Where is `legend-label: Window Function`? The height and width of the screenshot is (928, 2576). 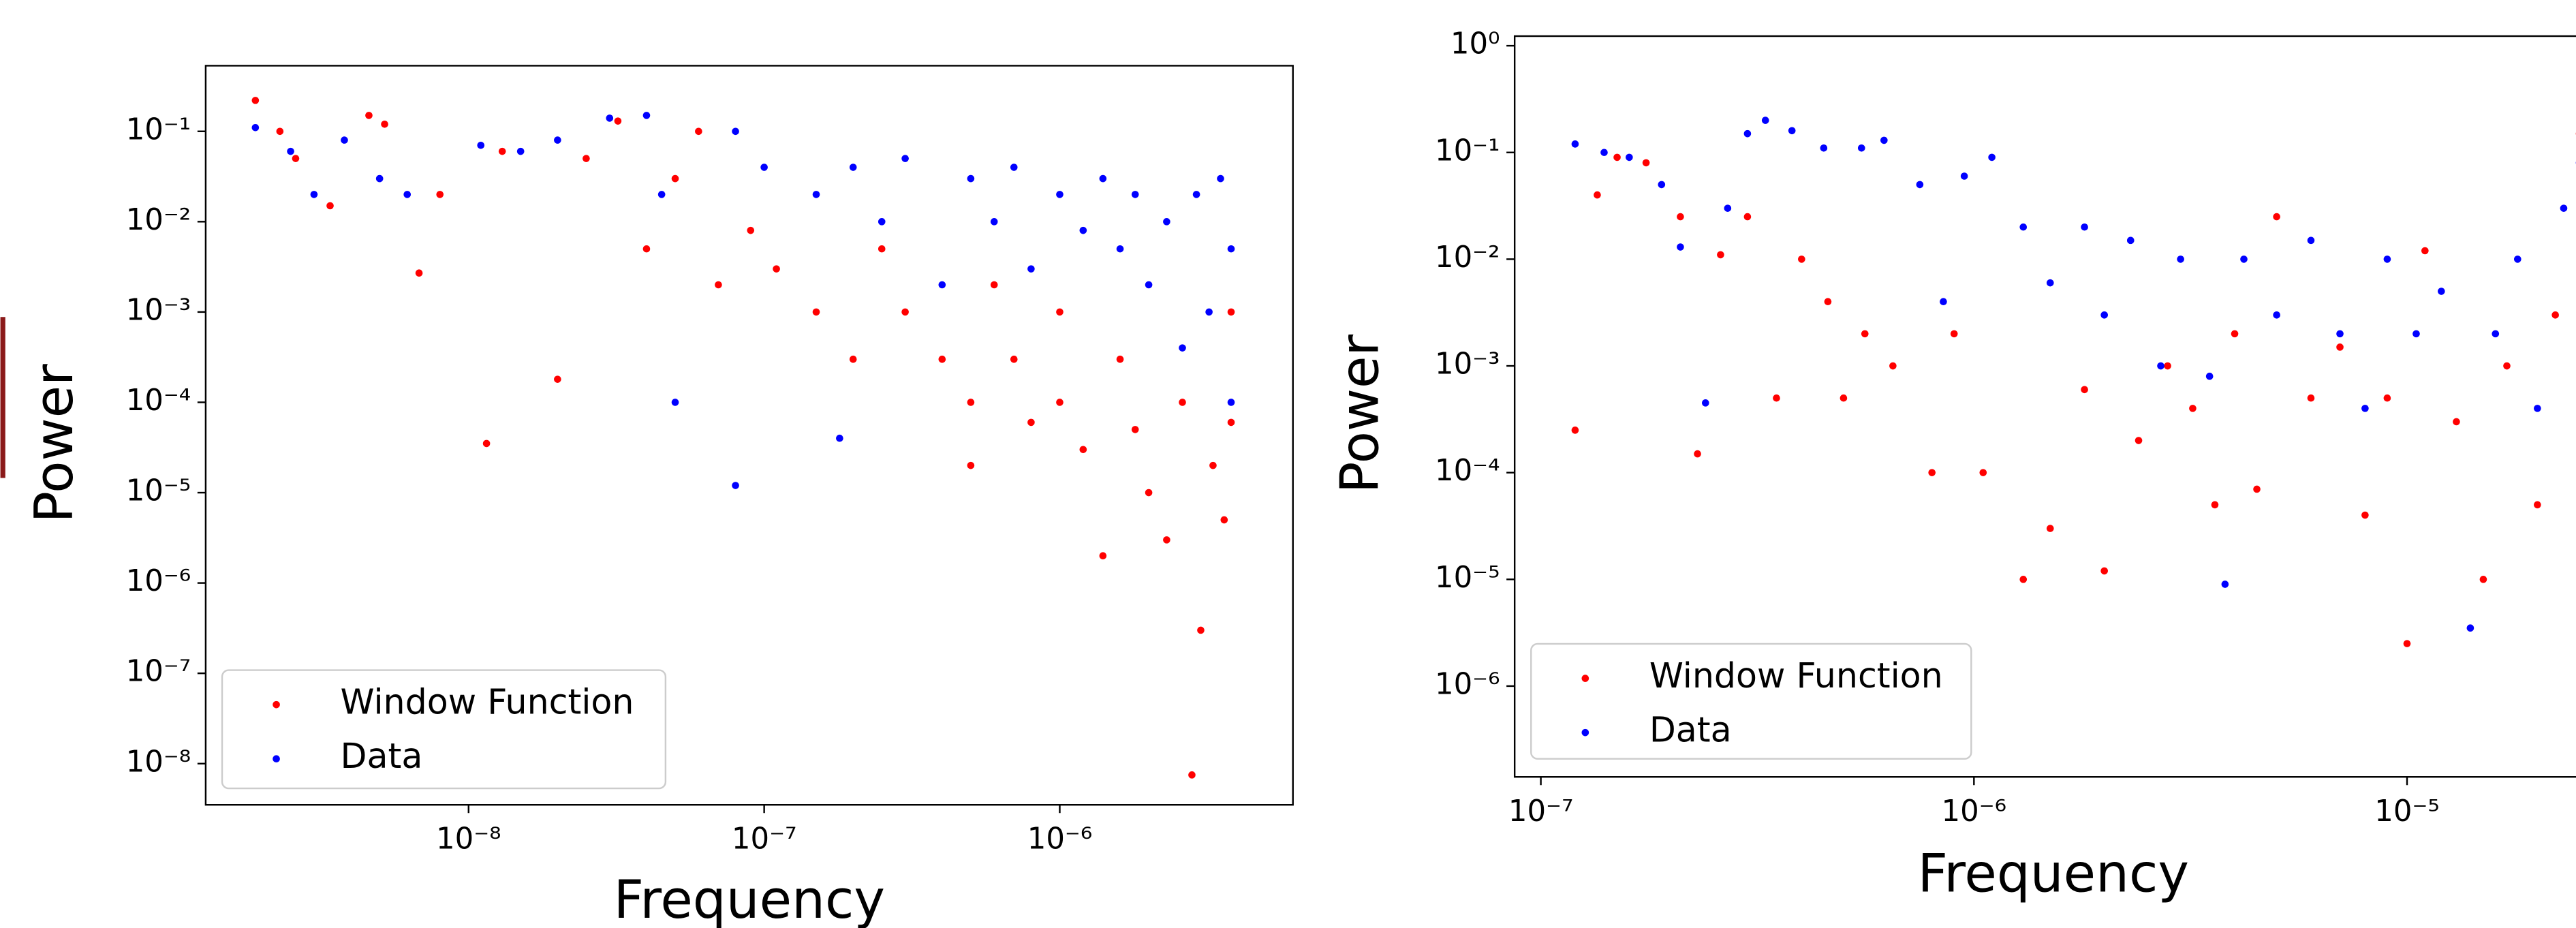
legend-label: Window Function is located at coordinates (1796, 675).